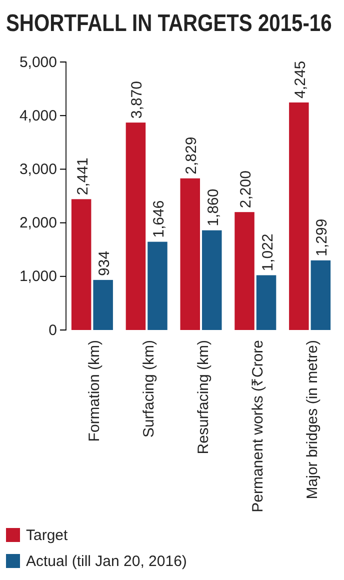  I want to click on data-label: 1,646, so click(159, 219).